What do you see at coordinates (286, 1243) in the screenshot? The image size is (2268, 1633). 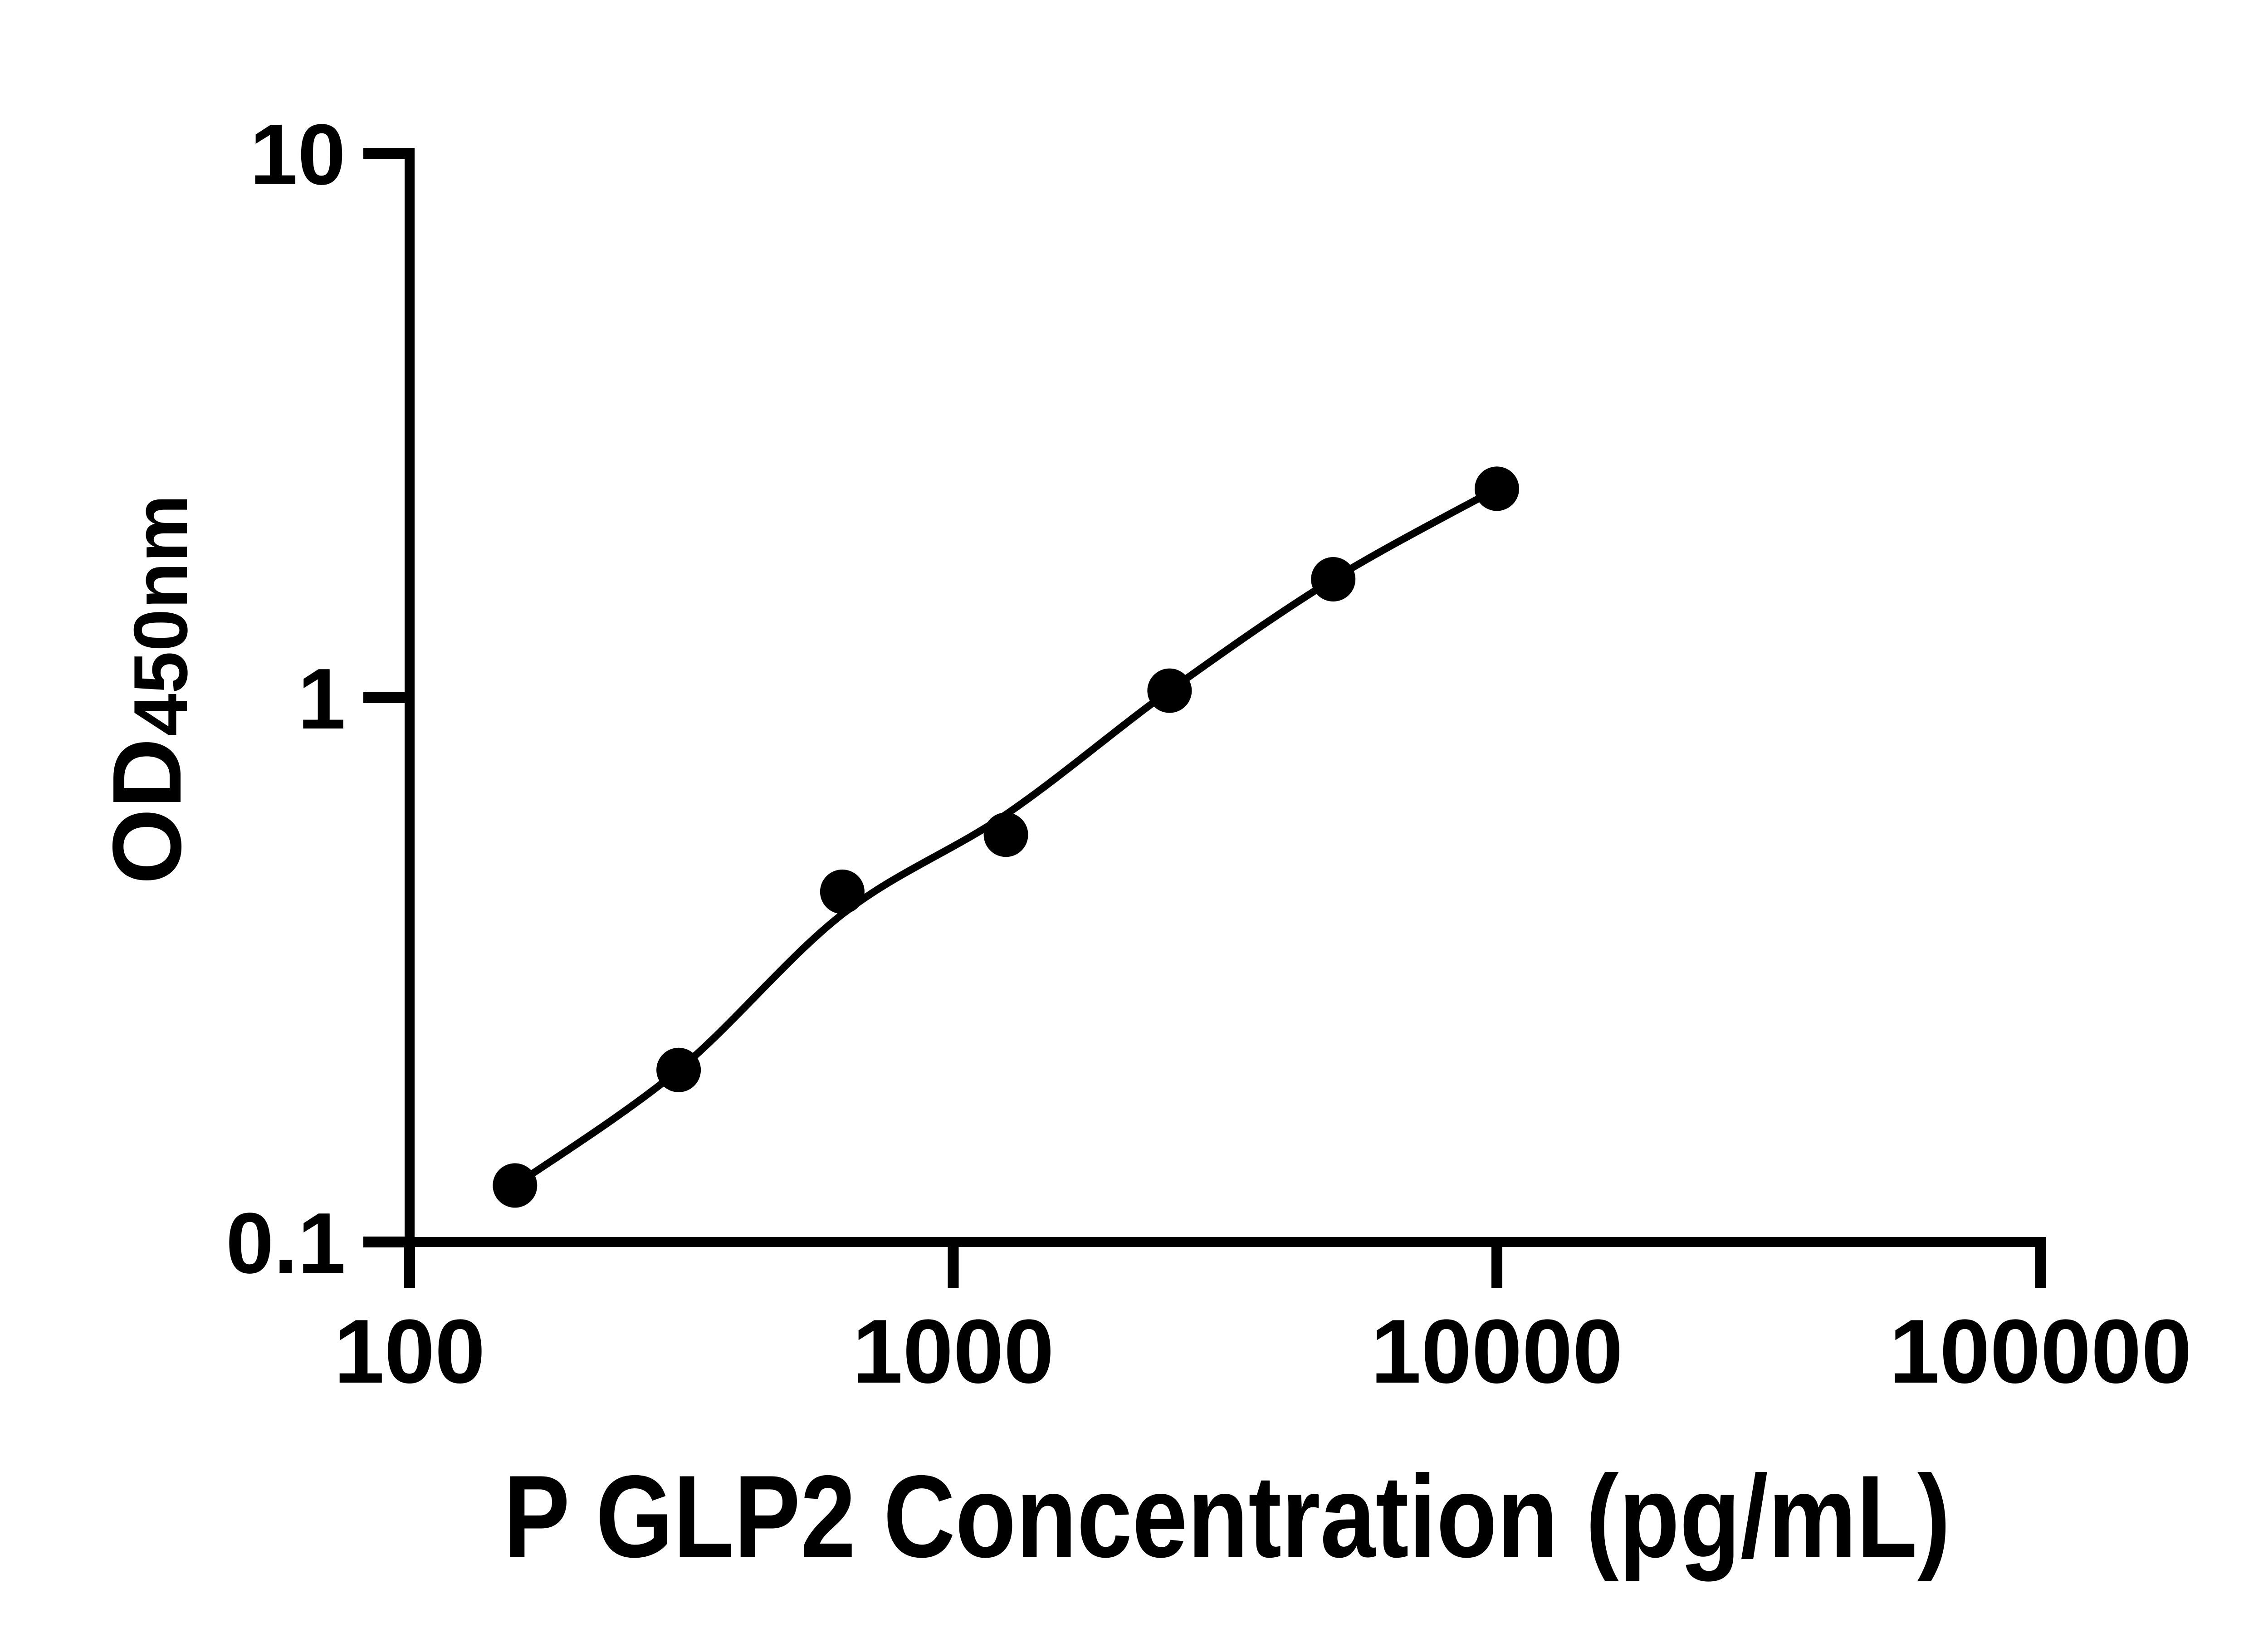 I see `y-tick-label: 0.1` at bounding box center [286, 1243].